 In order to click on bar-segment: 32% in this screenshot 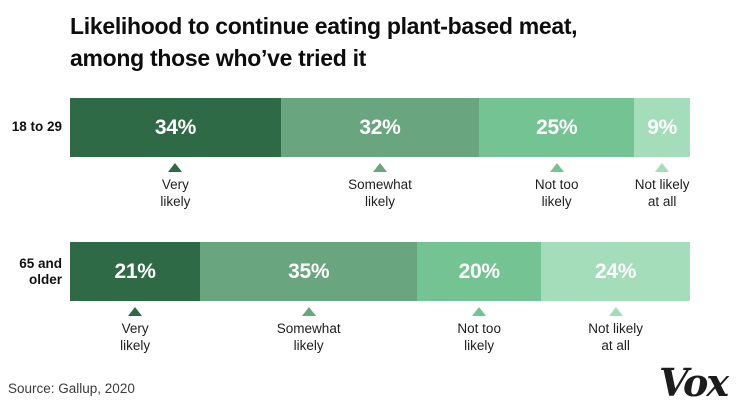, I will do `click(380, 127)`.